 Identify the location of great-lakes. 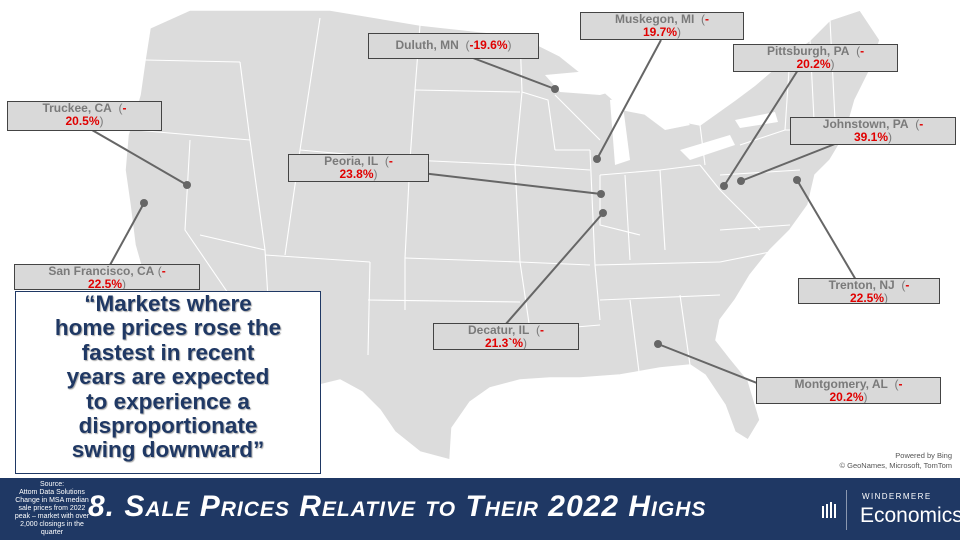
(661, 117).